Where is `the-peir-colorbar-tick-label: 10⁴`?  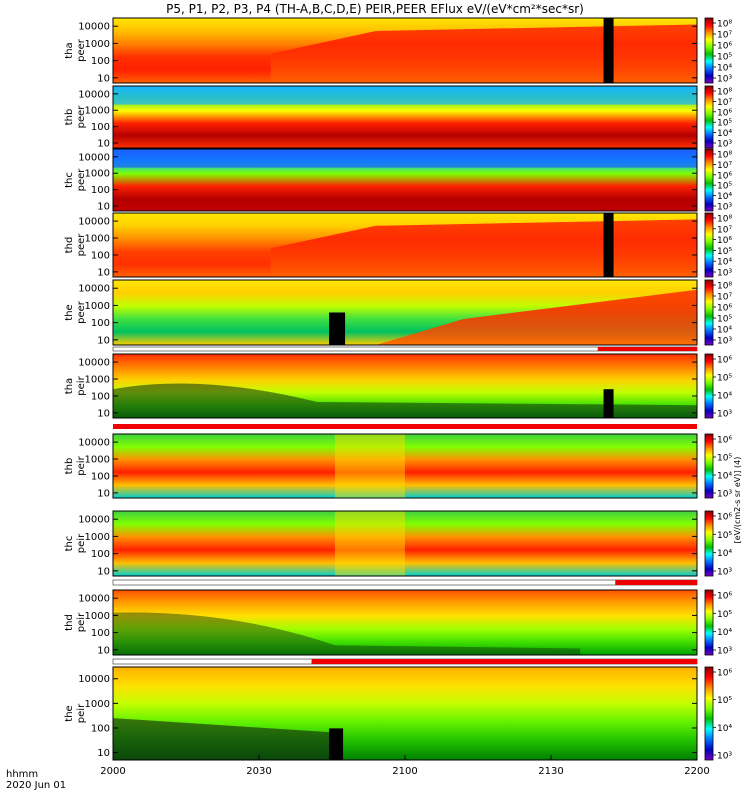 the-peir-colorbar-tick-label: 10⁴ is located at coordinates (724, 729).